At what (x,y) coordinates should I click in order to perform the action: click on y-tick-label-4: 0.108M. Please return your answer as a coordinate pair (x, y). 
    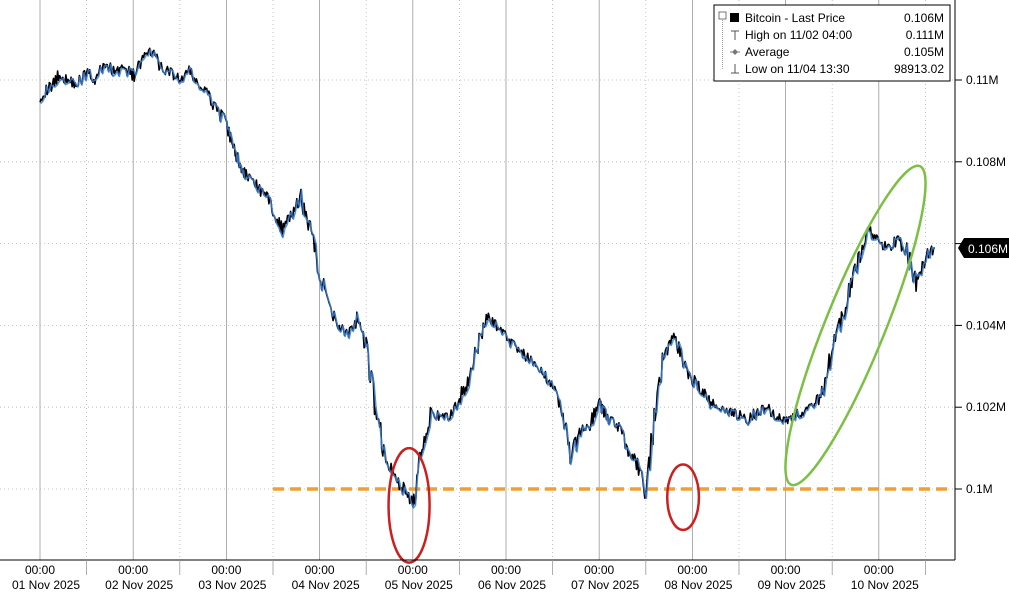
    Looking at the image, I should click on (986, 162).